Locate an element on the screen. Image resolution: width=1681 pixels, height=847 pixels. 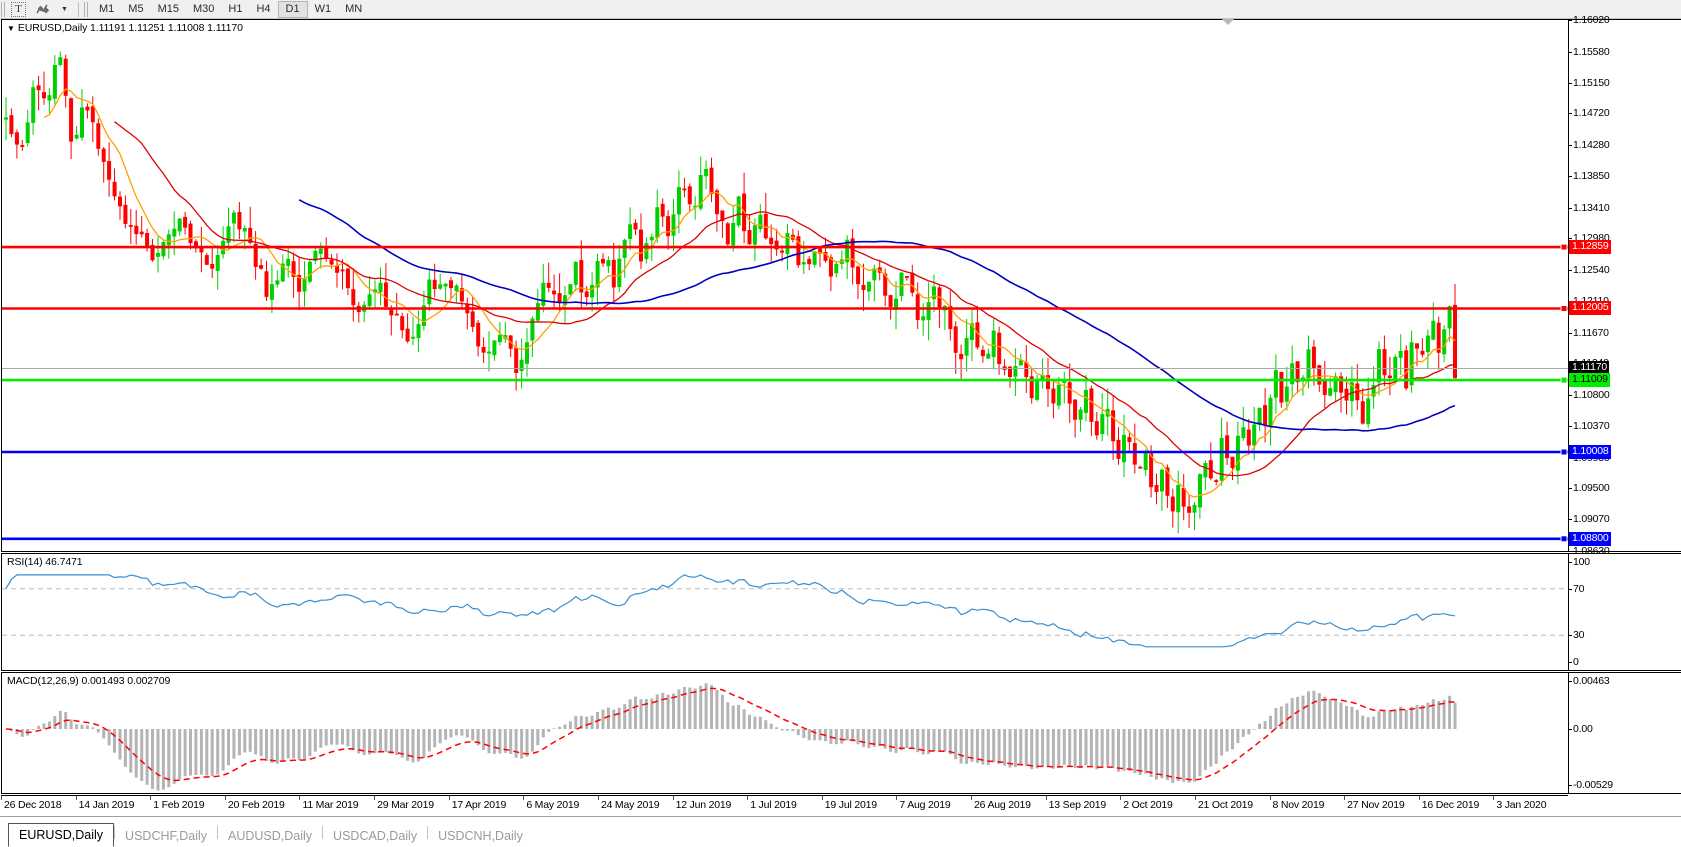
timeframe-h1: H1 is located at coordinates (235, 8).